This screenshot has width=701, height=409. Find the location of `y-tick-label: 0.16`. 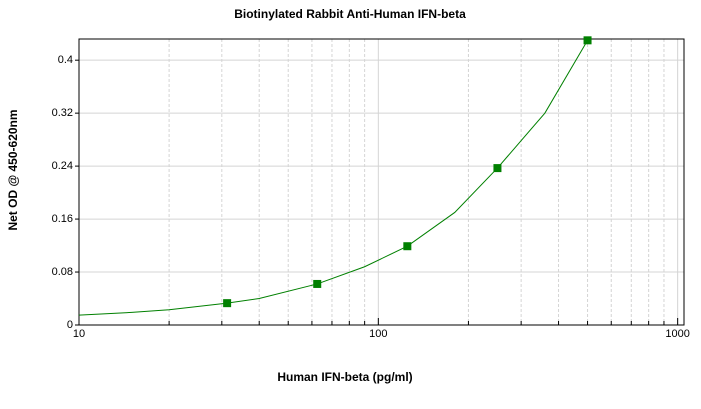

y-tick-label: 0.16 is located at coordinates (62, 219).